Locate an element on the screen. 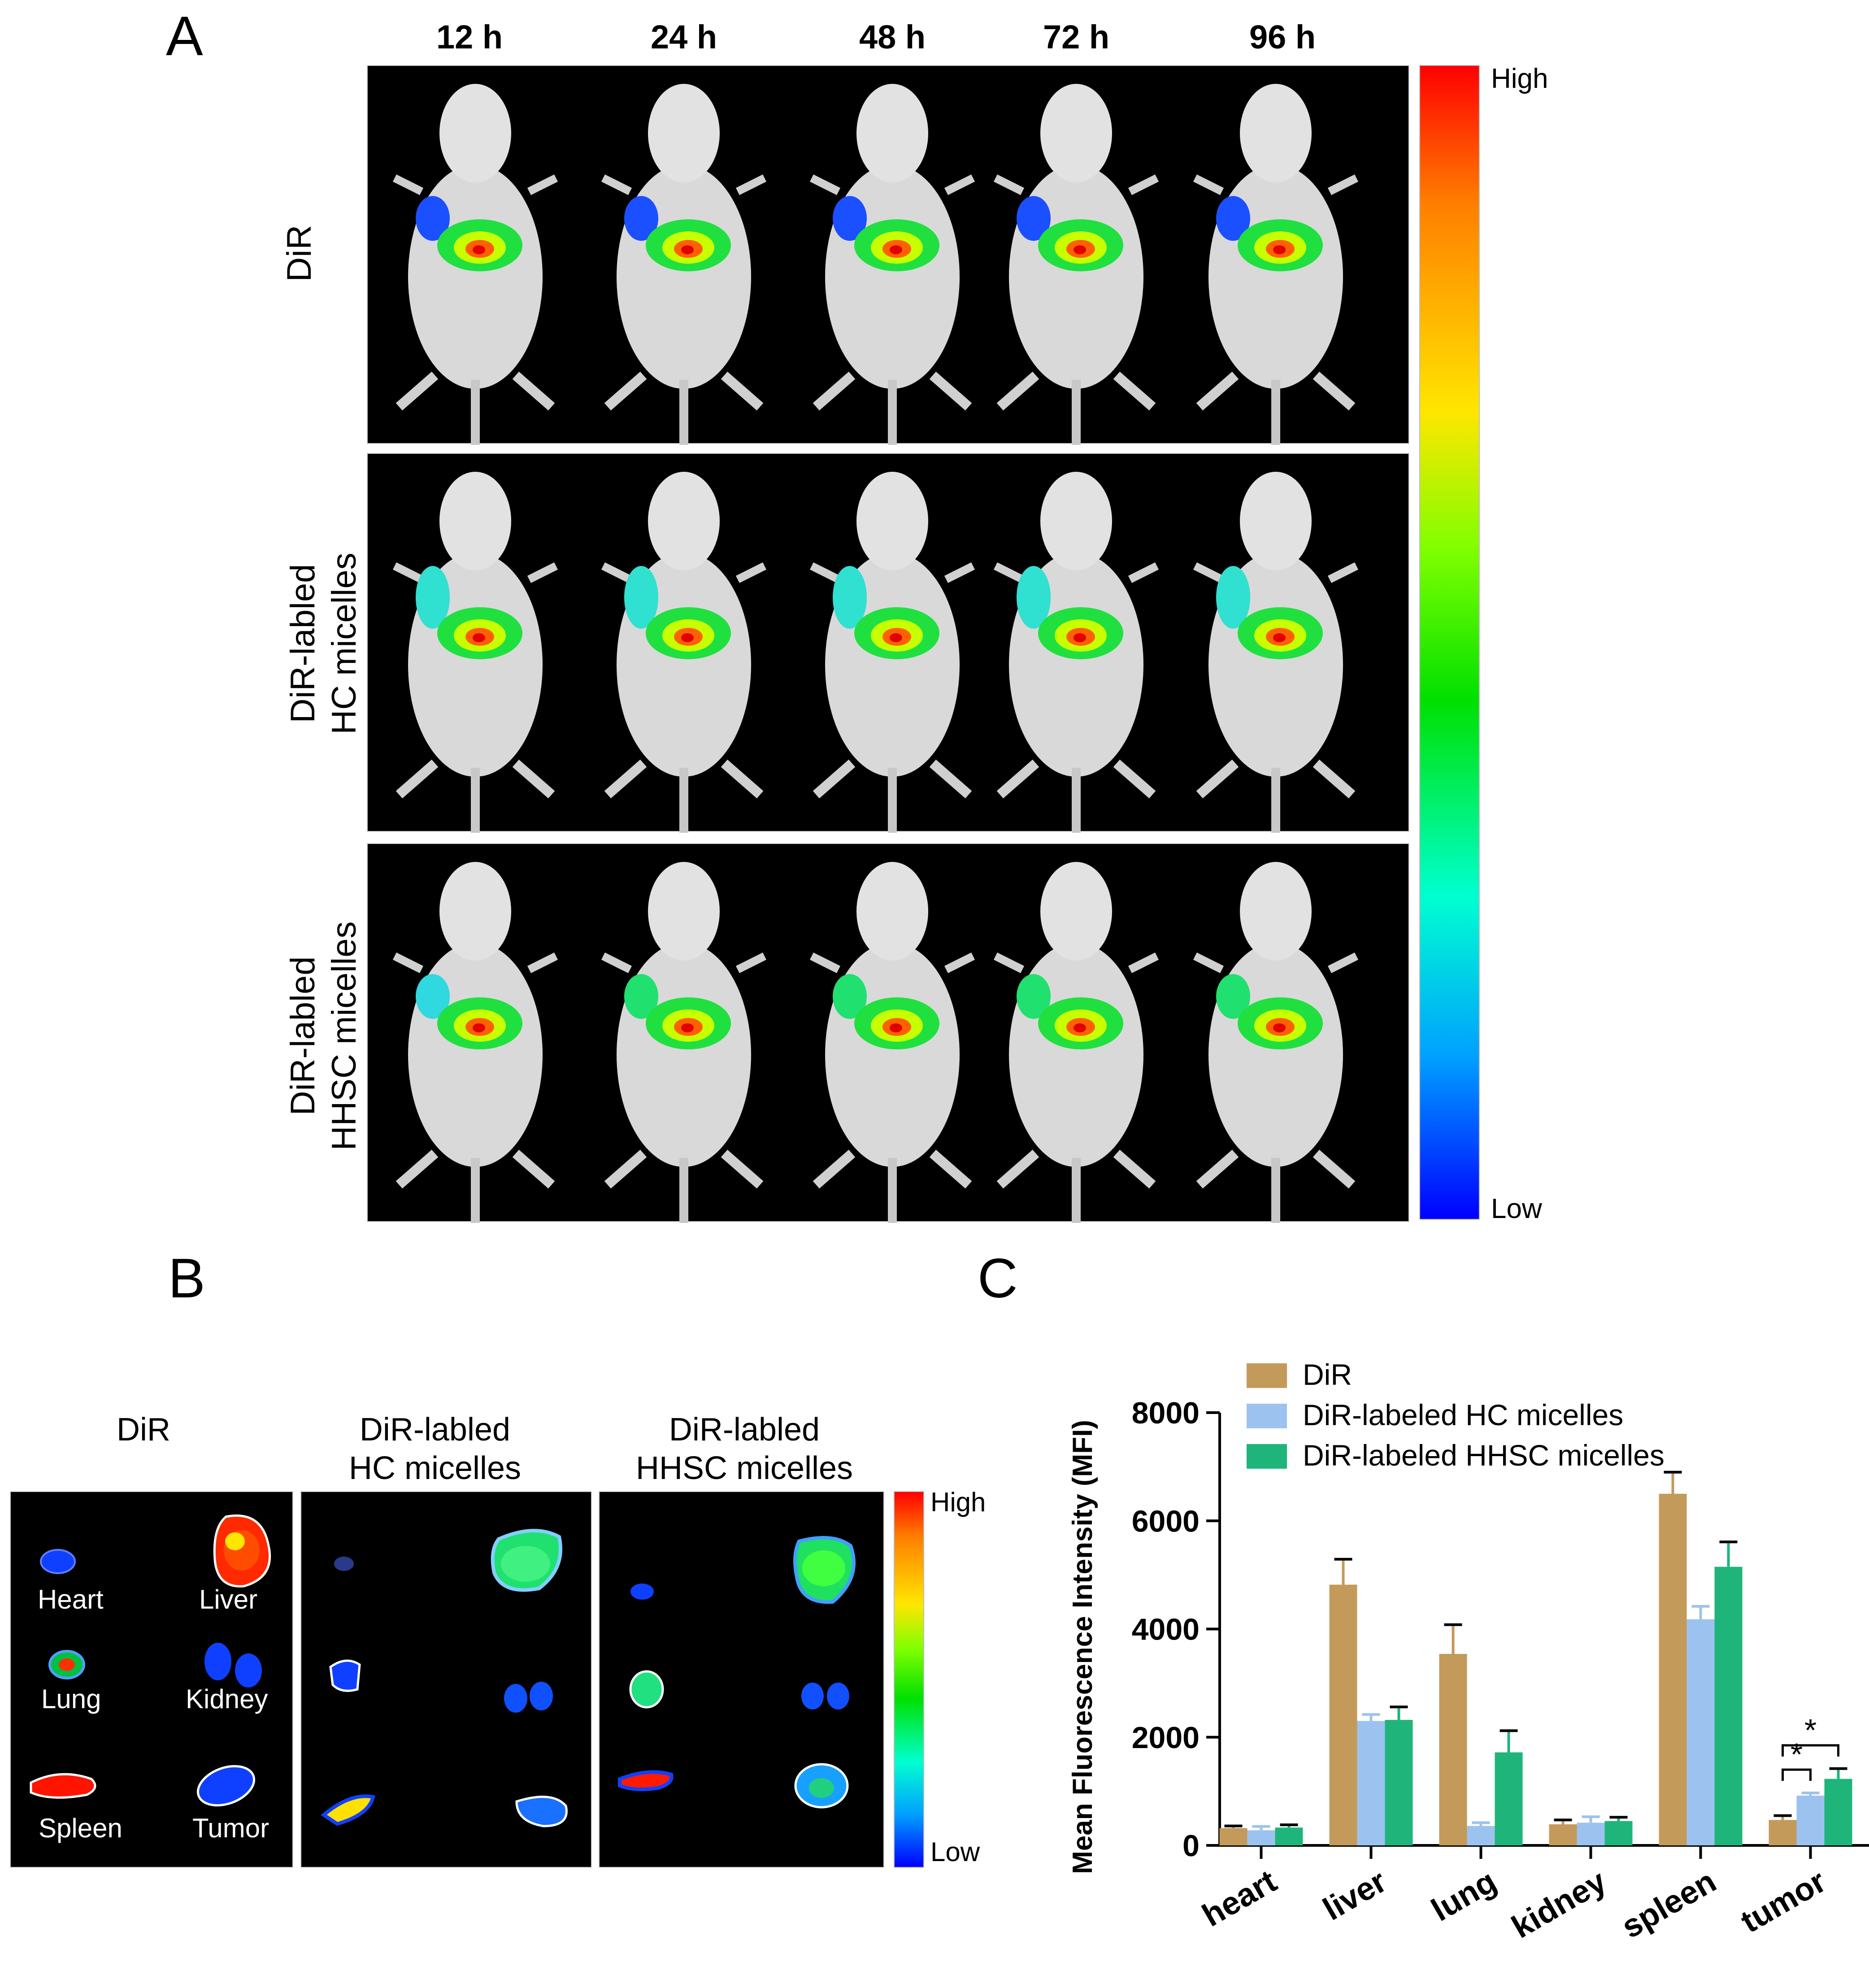 This screenshot has height=1988, width=1869. panel-c-letter: C is located at coordinates (998, 1279).